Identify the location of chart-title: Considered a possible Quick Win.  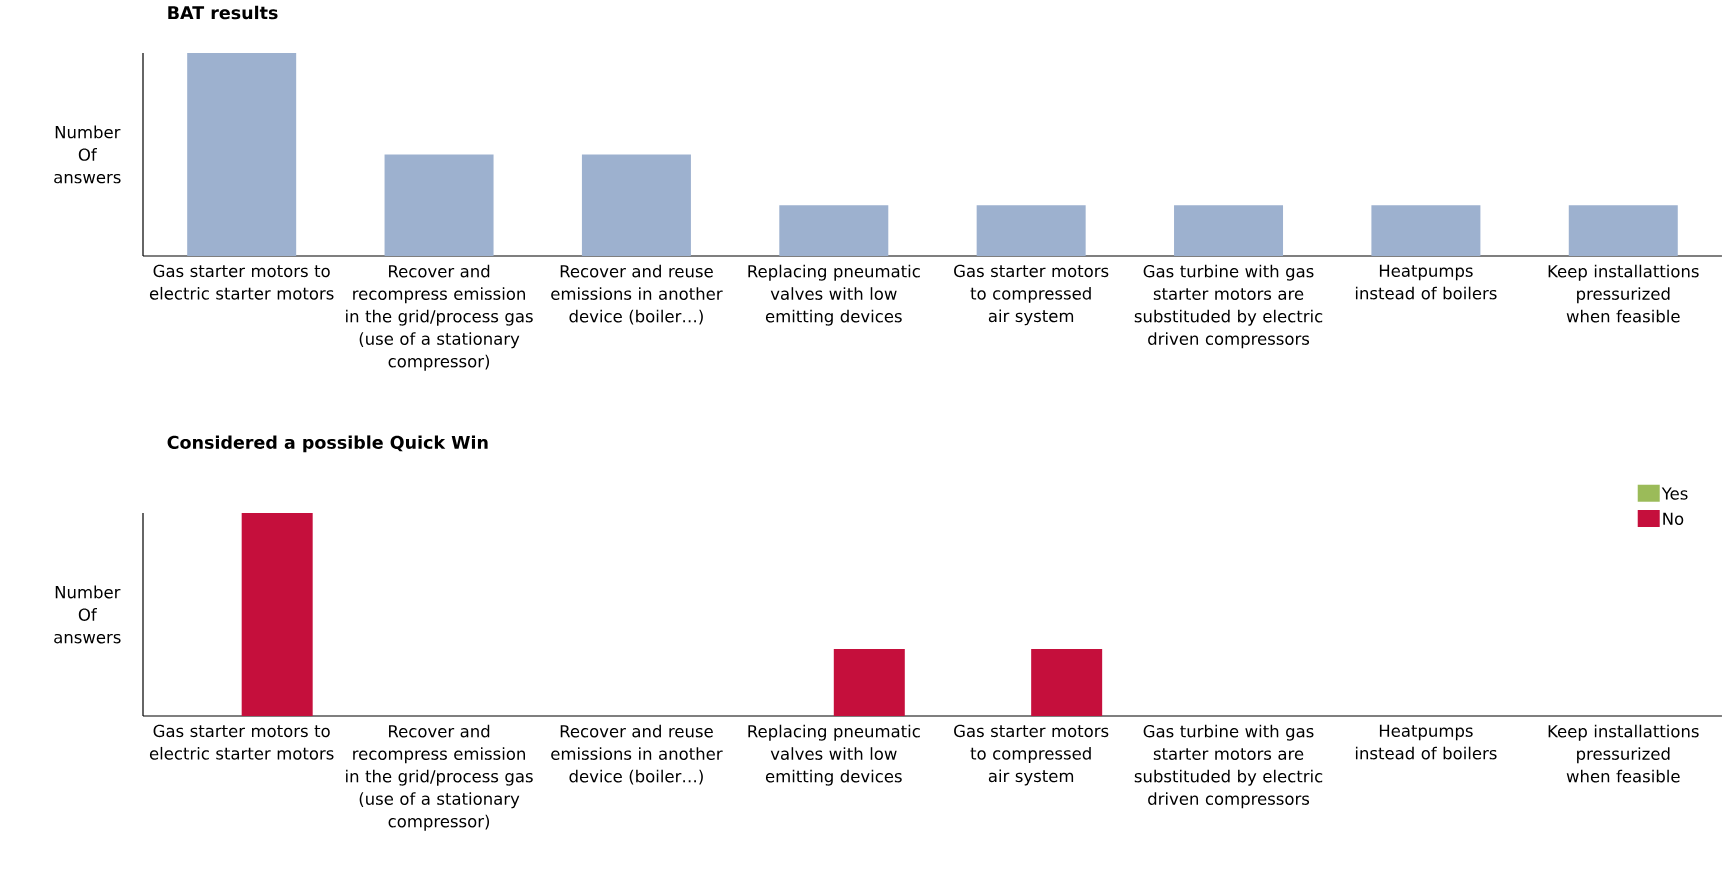
(327, 444).